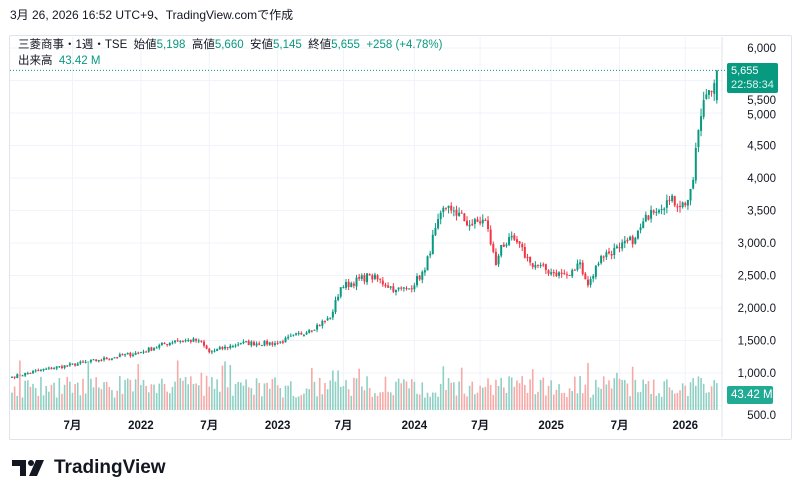 The image size is (798, 499). Describe the element at coordinates (89, 468) in the screenshot. I see `tradingview-logo: TradingView` at that location.